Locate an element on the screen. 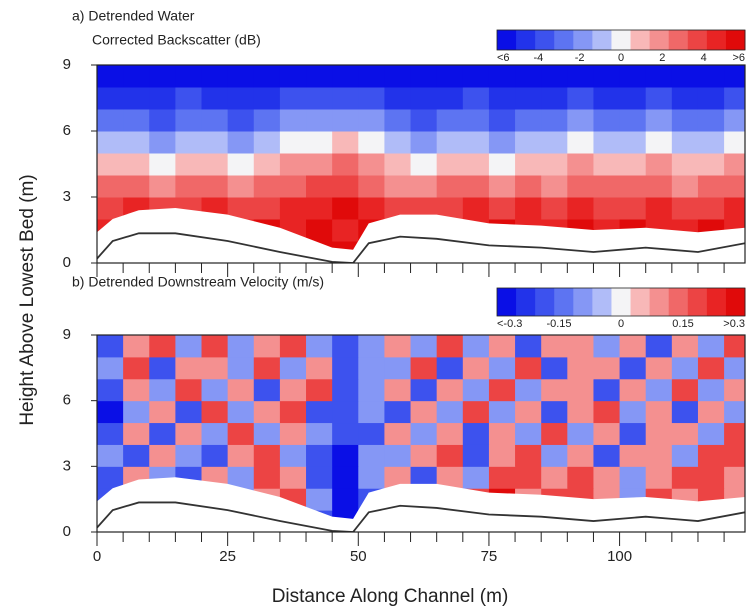 This screenshot has width=751, height=611. colorbar-tick-label: 0.15 is located at coordinates (682, 324).